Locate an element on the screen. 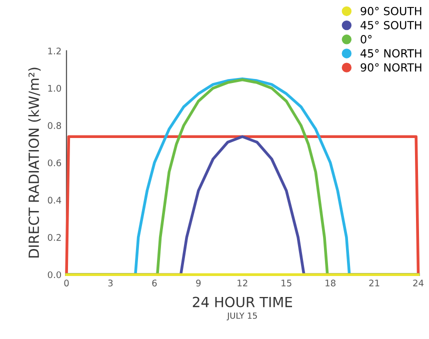  y-tick-label: 1.0 is located at coordinates (55, 88).